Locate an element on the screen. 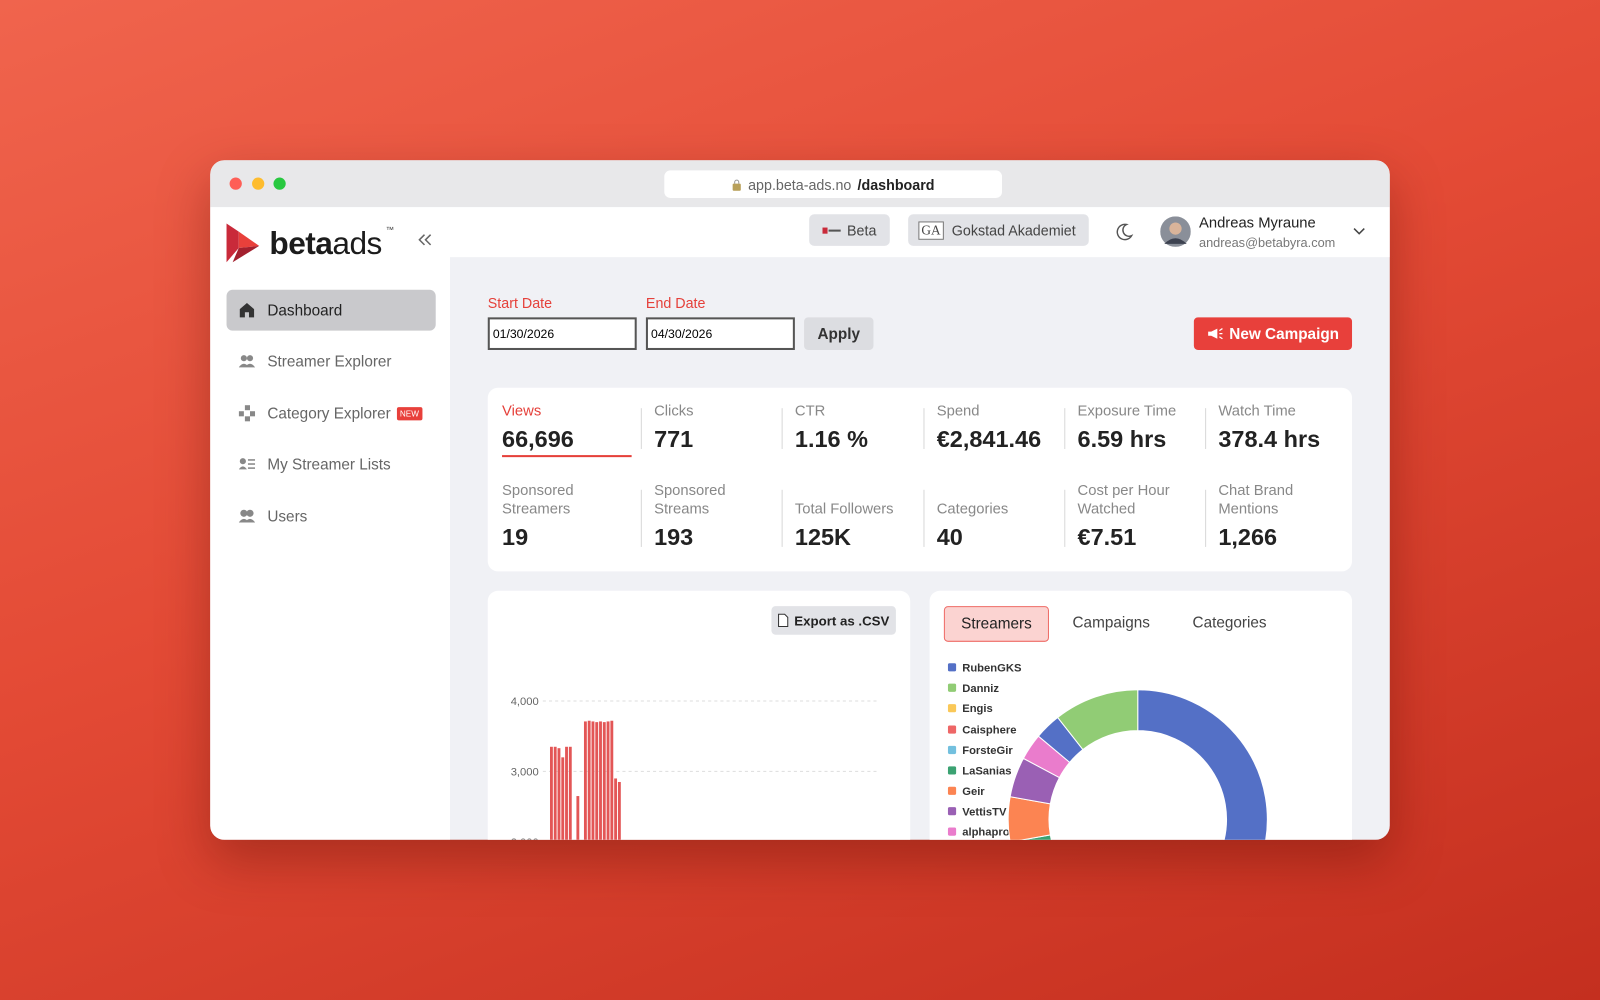  end-date-input: 04/30/2026 is located at coordinates (720, 333).